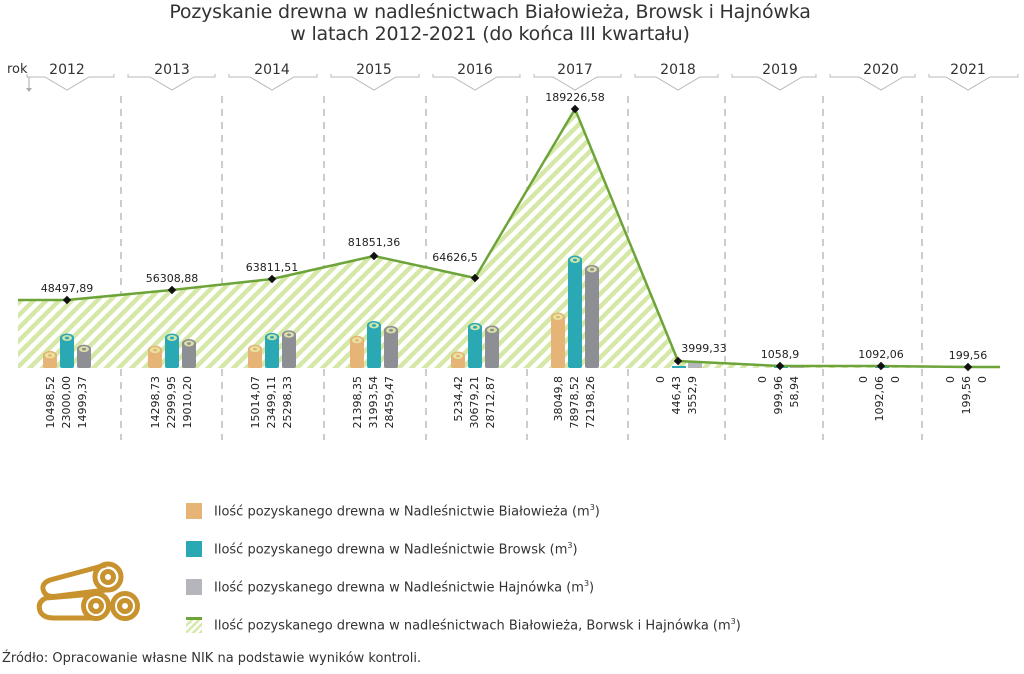  Describe the element at coordinates (194, 549) in the screenshot. I see `legend-swatch-browsk` at that location.